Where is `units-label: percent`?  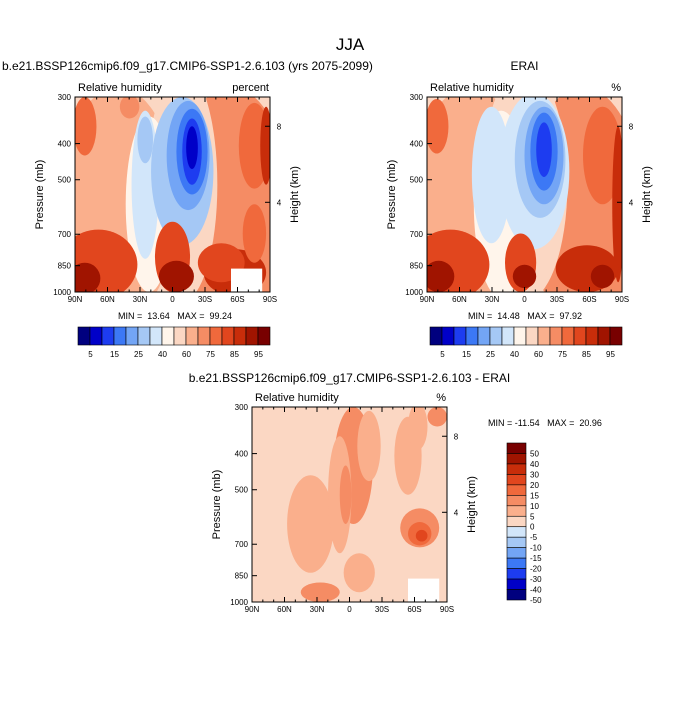 units-label: percent is located at coordinates (250, 88).